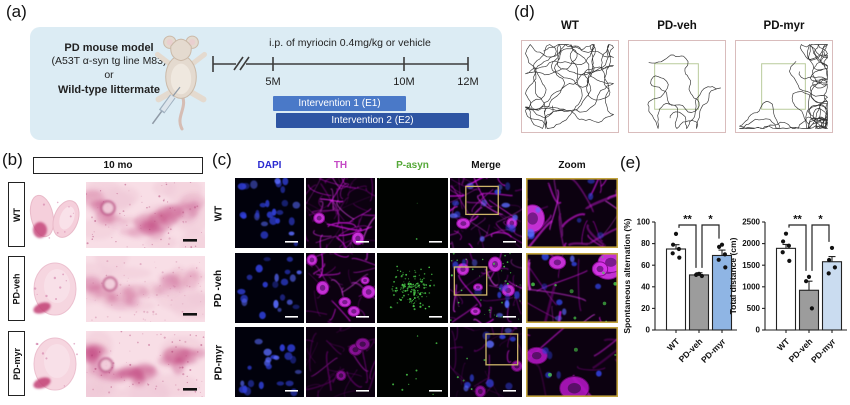 This screenshot has height=405, width=850. I want to click on svg-text: Total distance (cm), so click(733, 275).